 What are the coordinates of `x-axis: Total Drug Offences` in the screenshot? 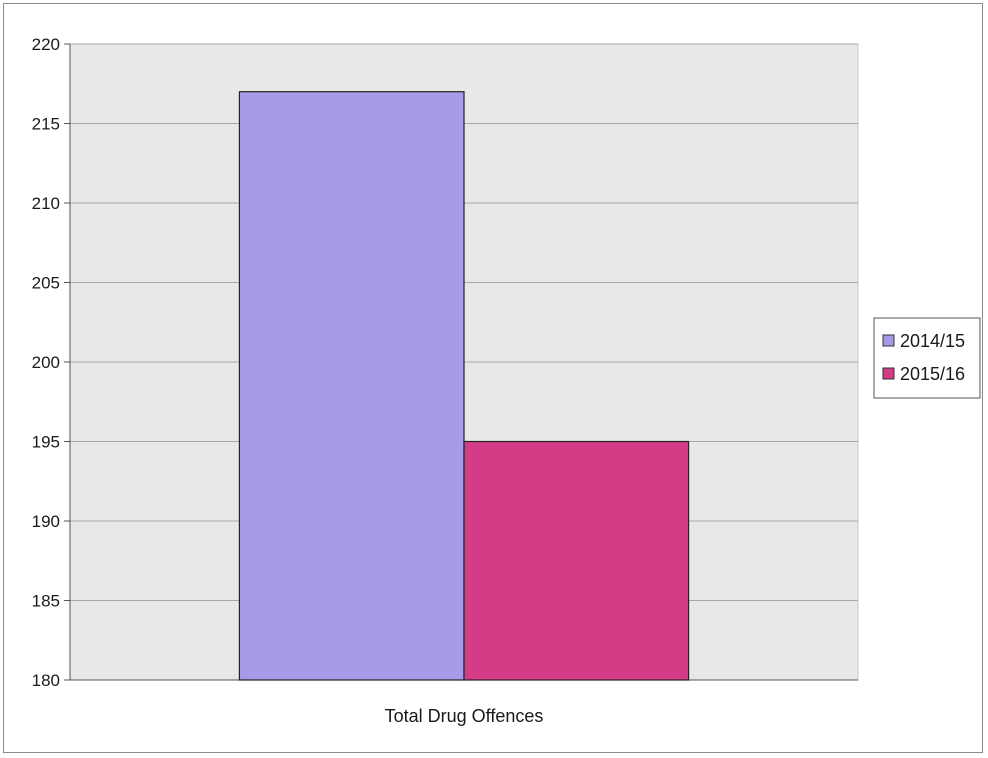 It's located at (464, 716).